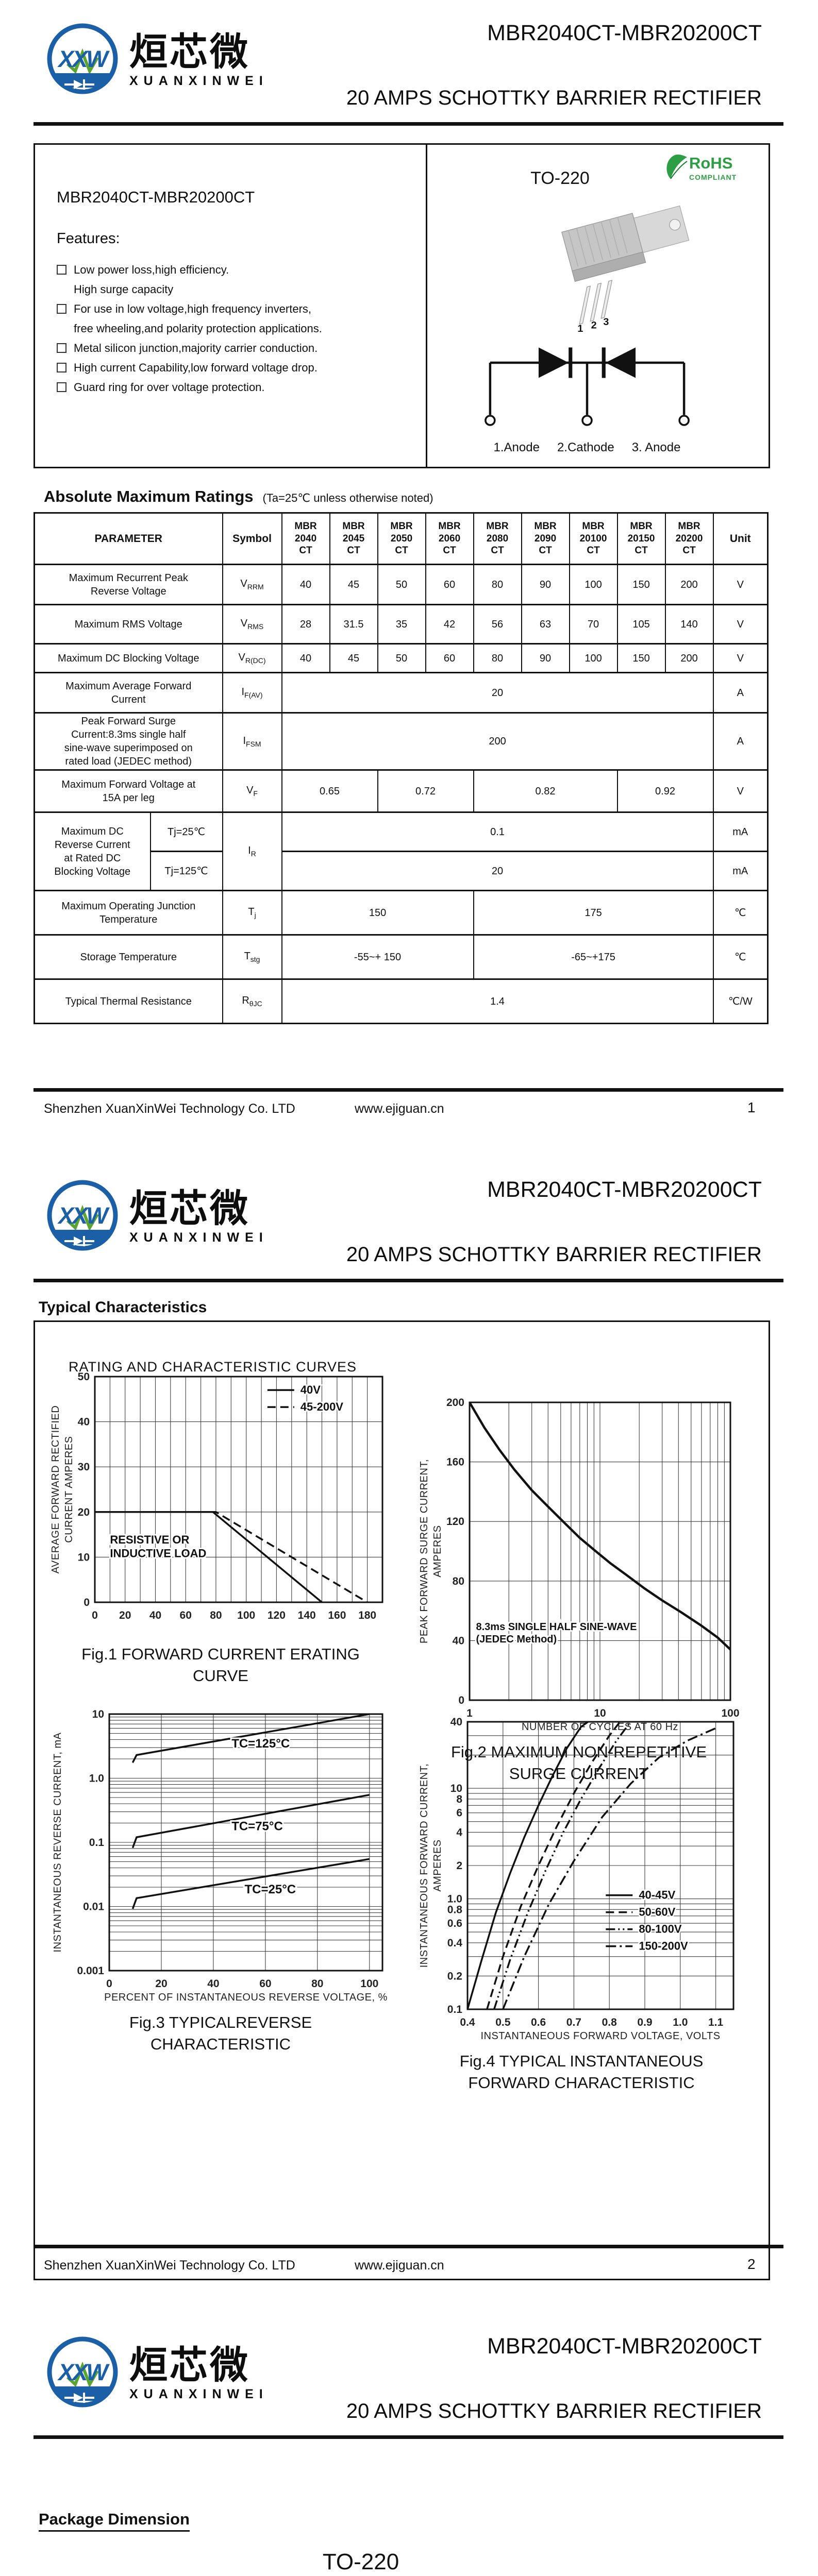 The width and height of the screenshot is (818, 2576). I want to click on logo-monogram: XXW, so click(83, 59).